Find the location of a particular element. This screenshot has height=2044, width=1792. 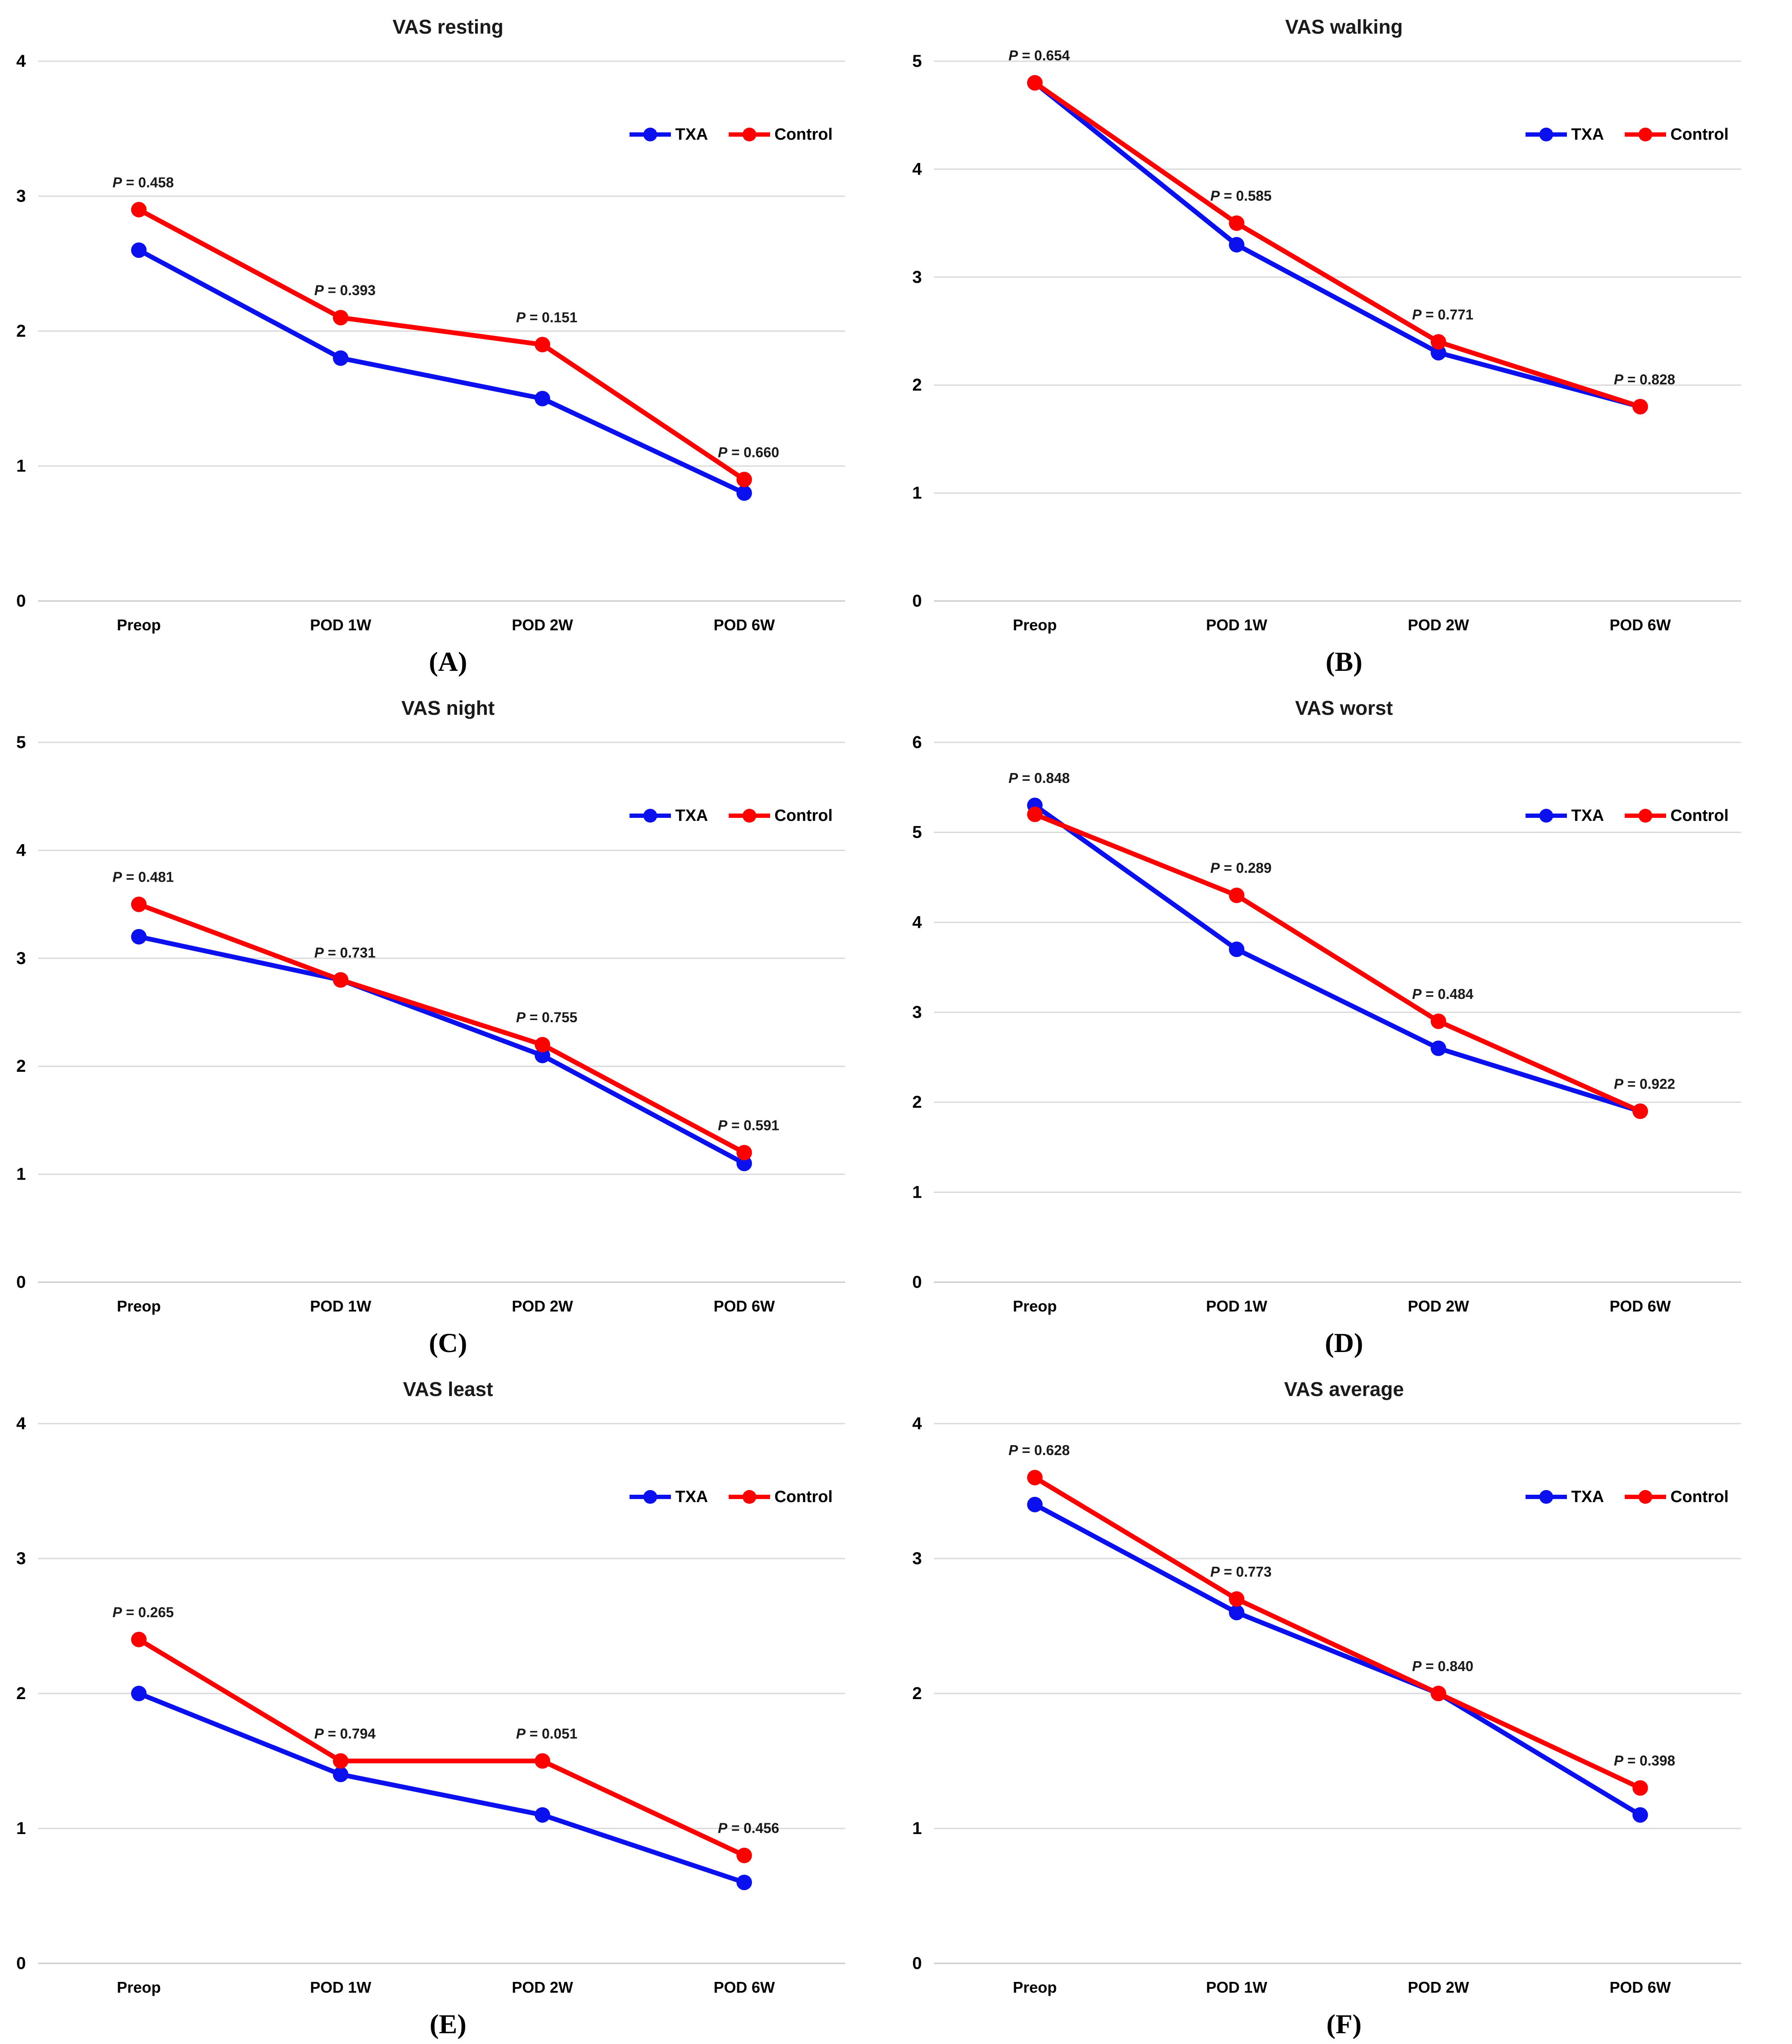

panel-caption: (D) is located at coordinates (1344, 1342).